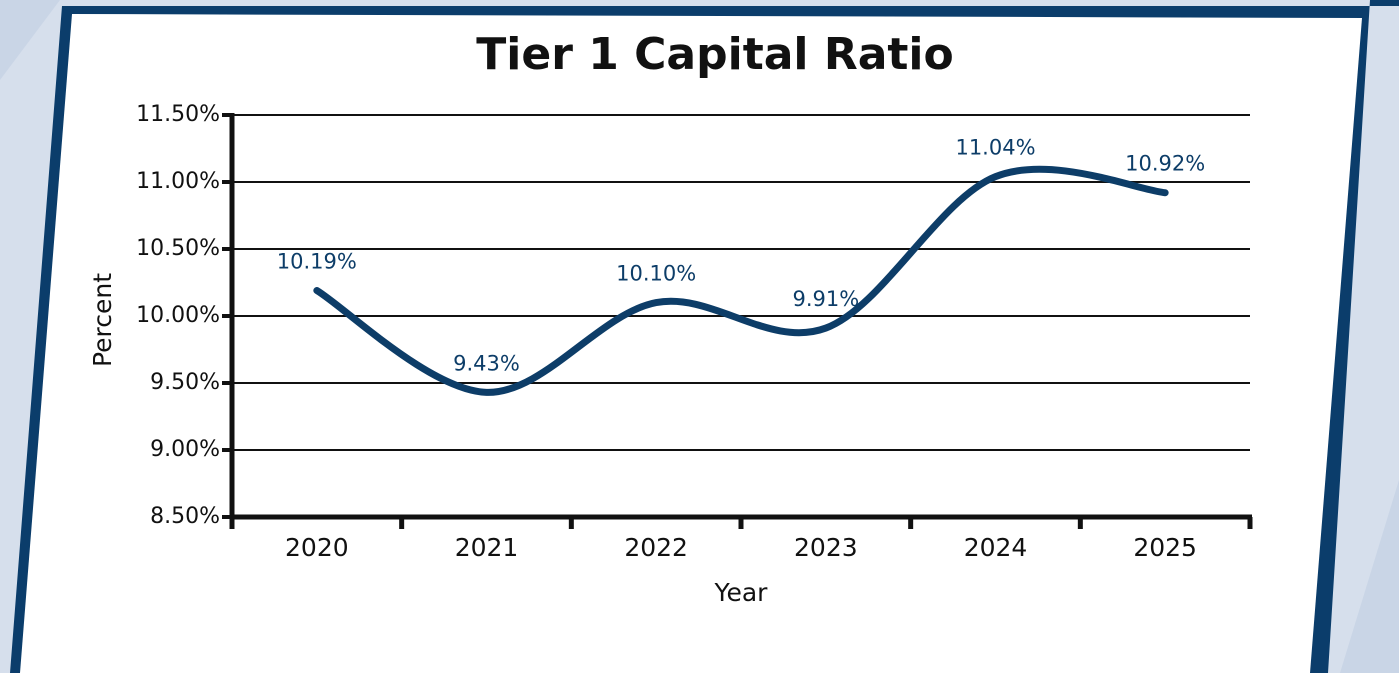  Describe the element at coordinates (185, 516) in the screenshot. I see `y-tick-label: 8.50%` at that location.